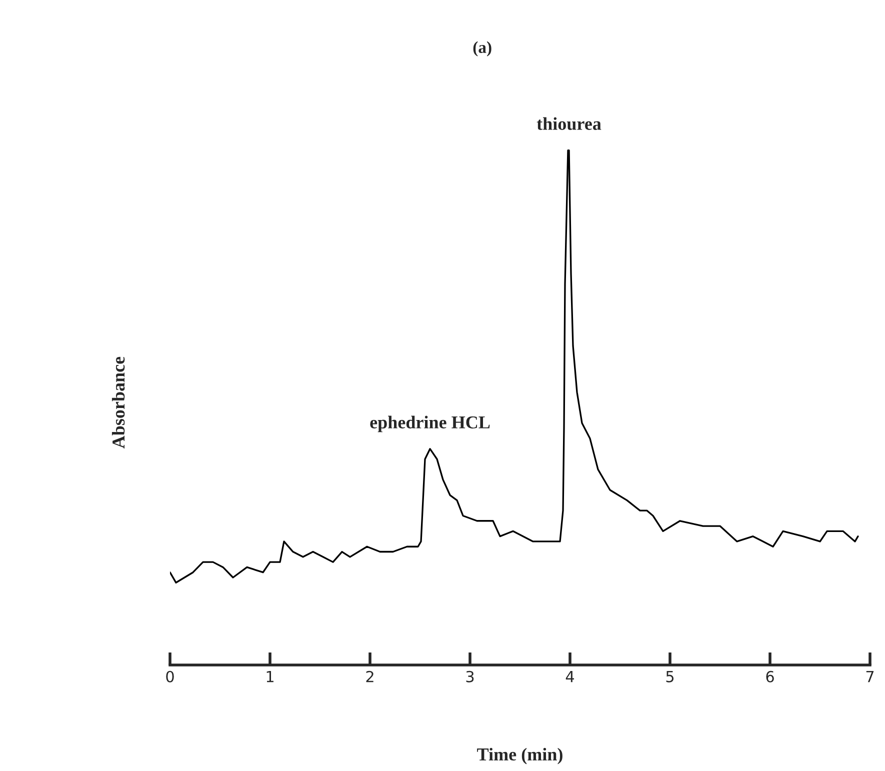 This screenshot has width=885, height=771. What do you see at coordinates (670, 676) in the screenshot?
I see `x-tick-label: 5` at bounding box center [670, 676].